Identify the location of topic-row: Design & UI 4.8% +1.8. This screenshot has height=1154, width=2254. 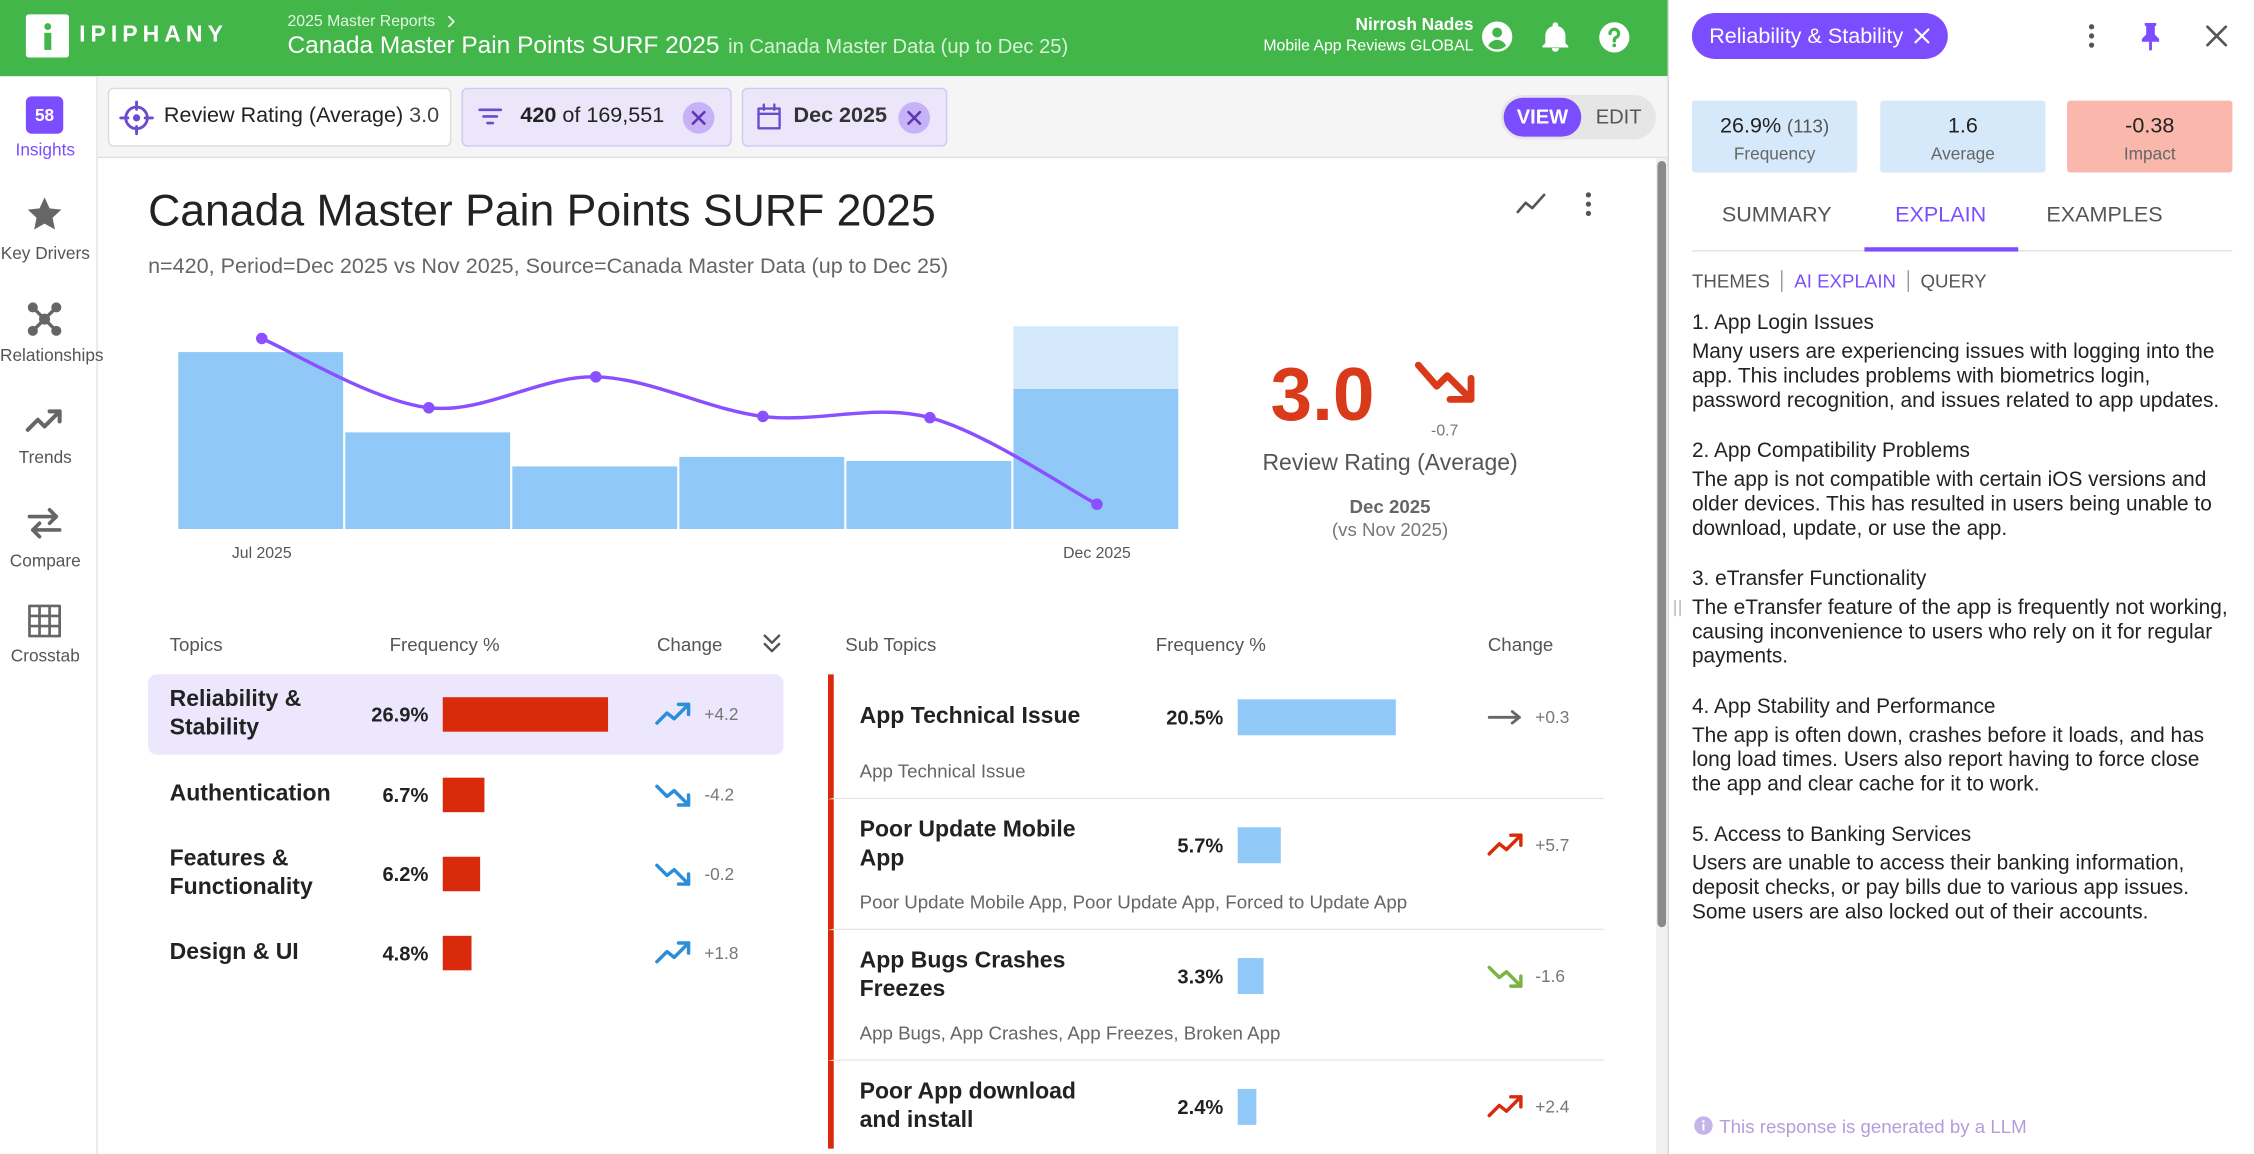
(465, 953).